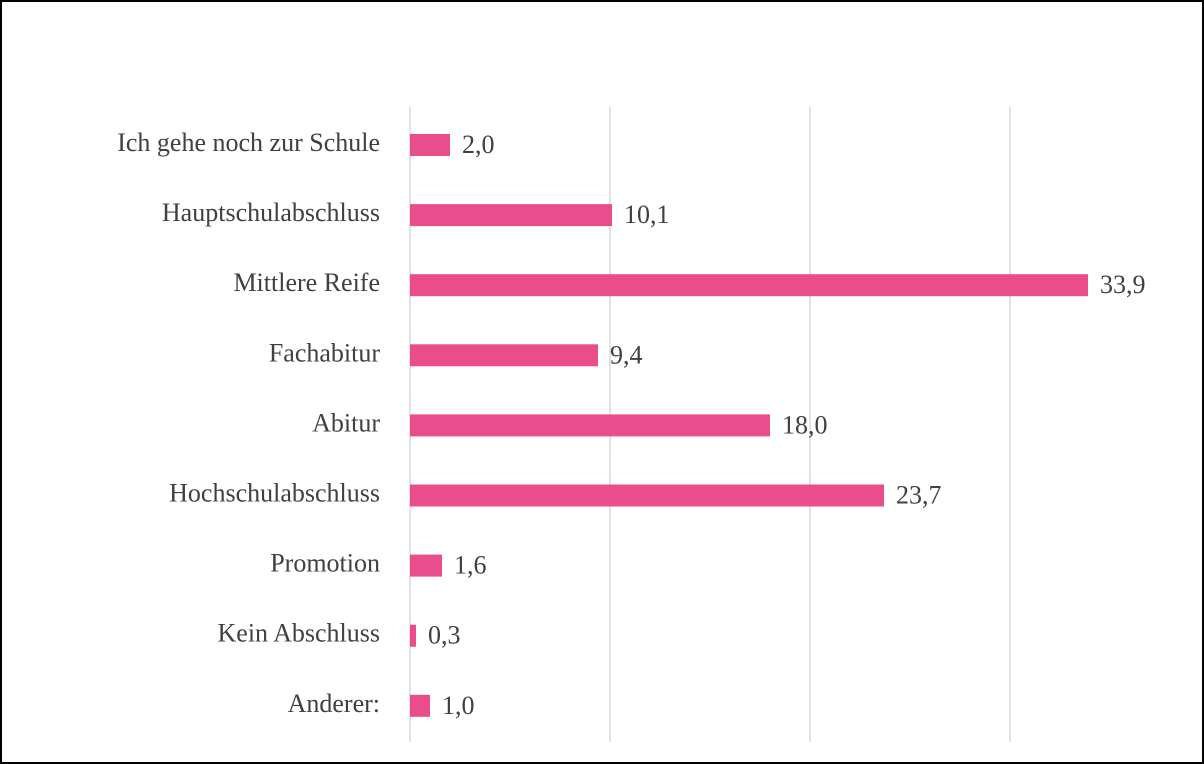 The image size is (1204, 764). Describe the element at coordinates (274, 492) in the screenshot. I see `y-tick-label: Hochschulabschluss` at that location.